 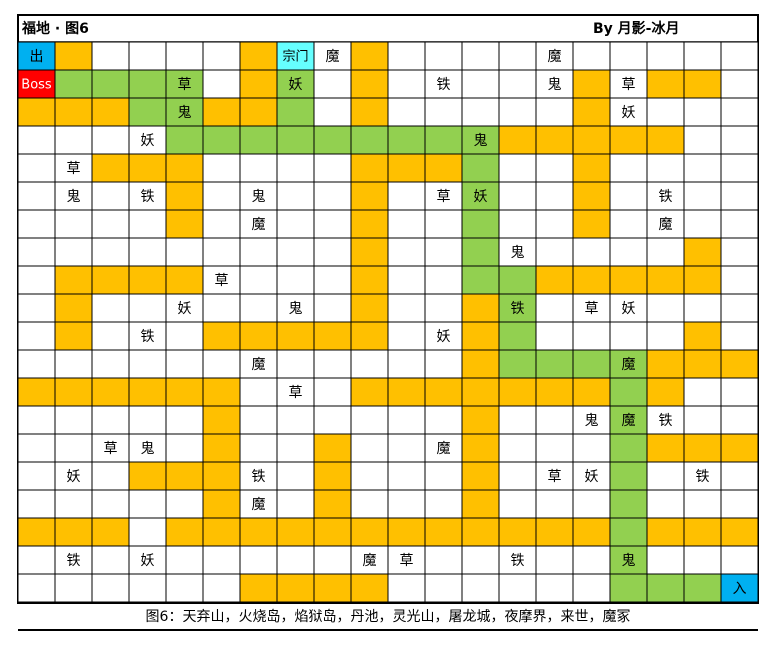 I want to click on author: By 月影-冰月, so click(x=636, y=28).